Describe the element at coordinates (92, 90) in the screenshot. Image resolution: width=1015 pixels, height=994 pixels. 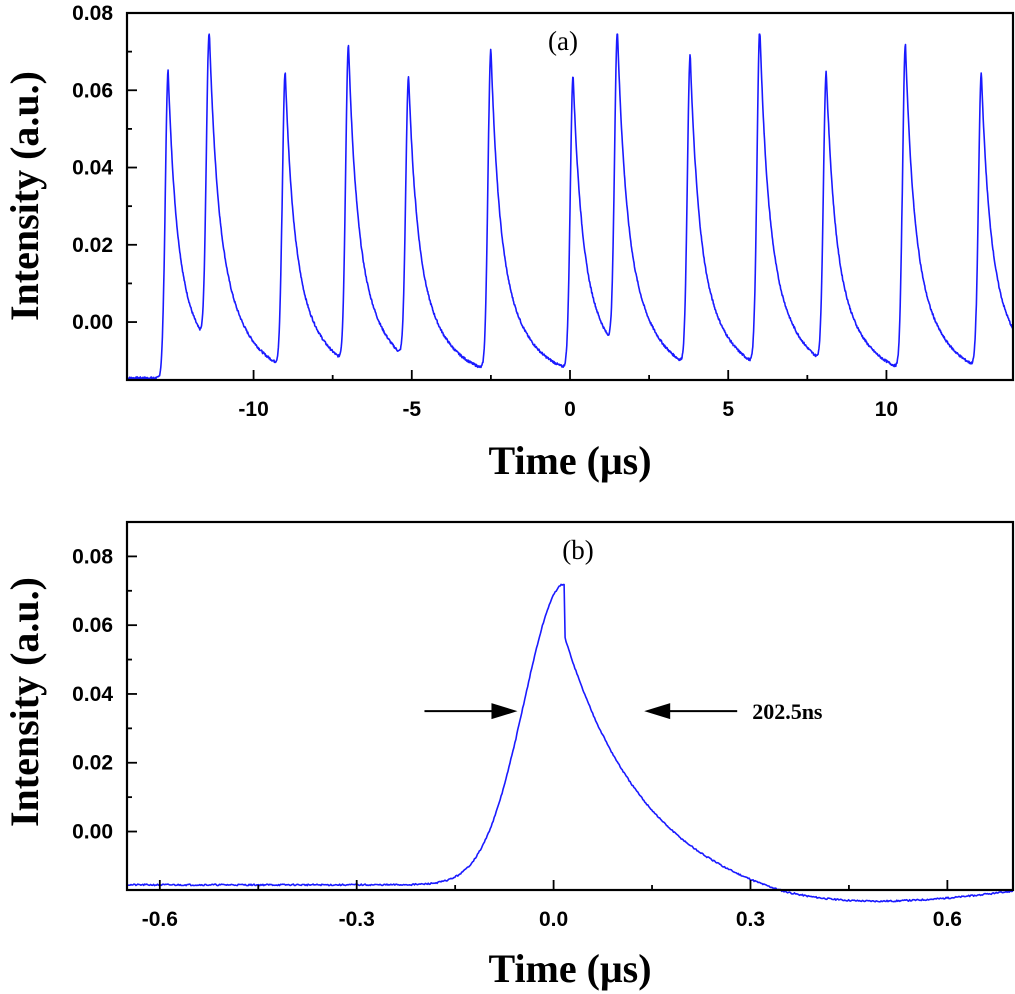
I see `panel-a-y-tick-label: 0.06` at that location.